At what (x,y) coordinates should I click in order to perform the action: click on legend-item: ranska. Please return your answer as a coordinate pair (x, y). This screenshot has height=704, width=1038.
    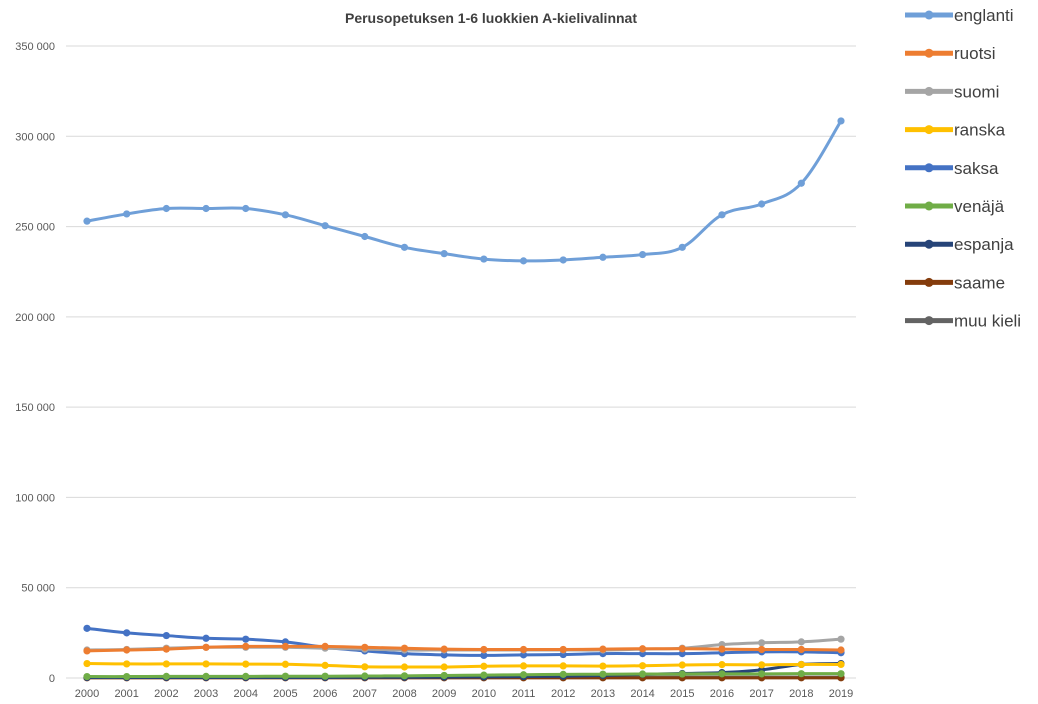
    Looking at the image, I should click on (955, 130).